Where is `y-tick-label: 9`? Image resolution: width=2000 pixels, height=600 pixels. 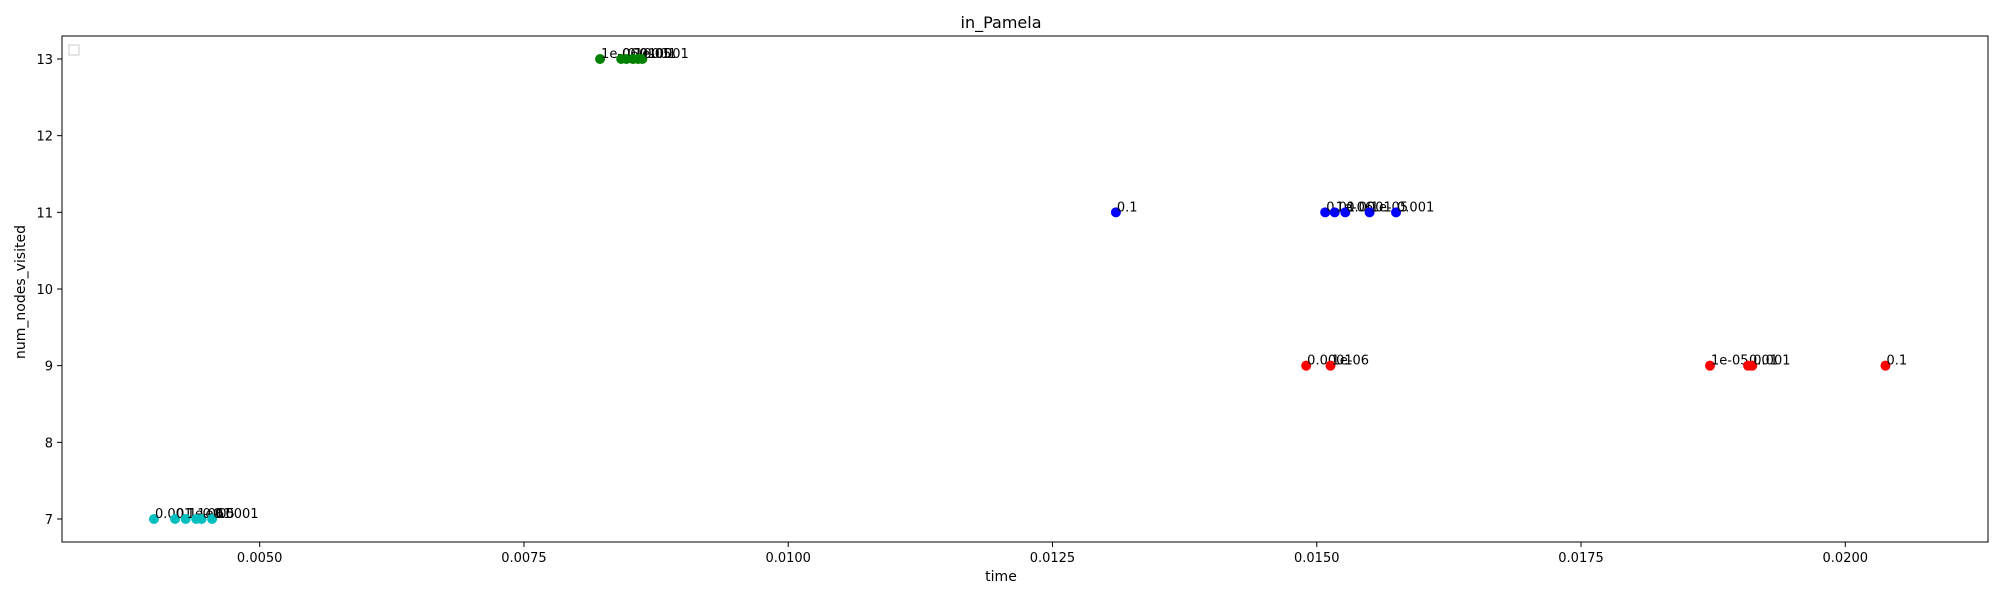 y-tick-label: 9 is located at coordinates (49, 367).